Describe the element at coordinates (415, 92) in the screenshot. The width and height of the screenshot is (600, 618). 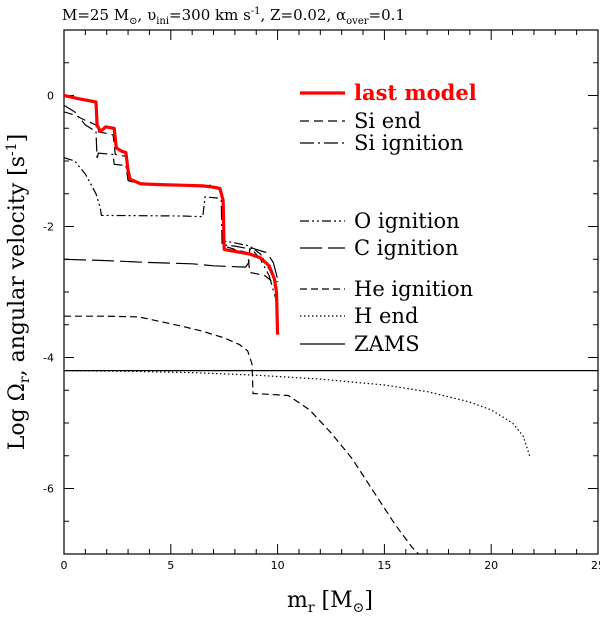
I see `legend-label-last-model: last model` at that location.